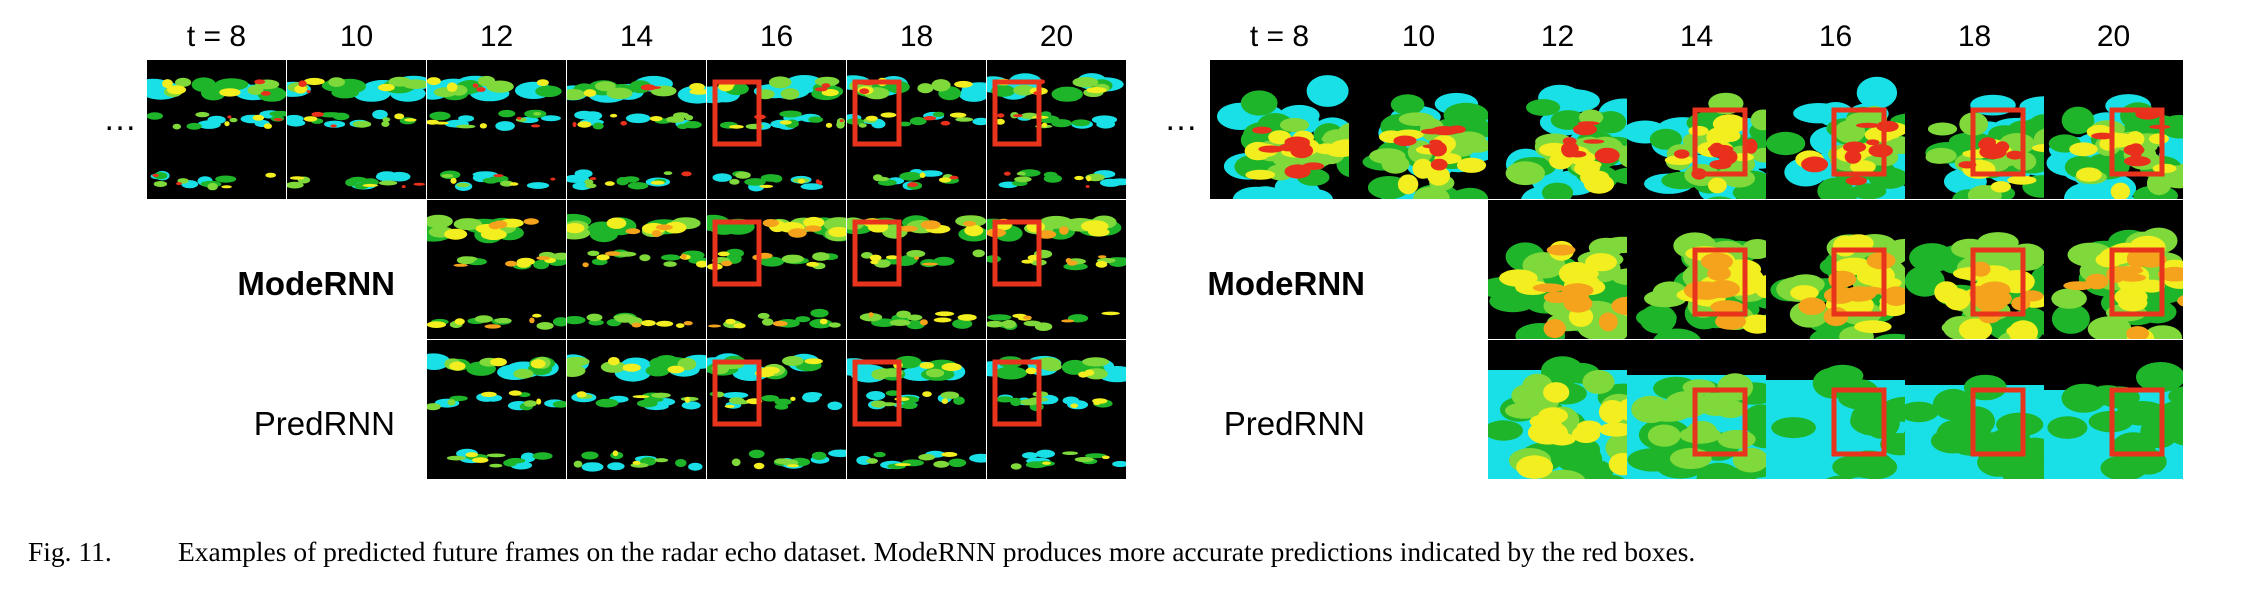  Describe the element at coordinates (916, 36) in the screenshot. I see `time-label: 18` at that location.